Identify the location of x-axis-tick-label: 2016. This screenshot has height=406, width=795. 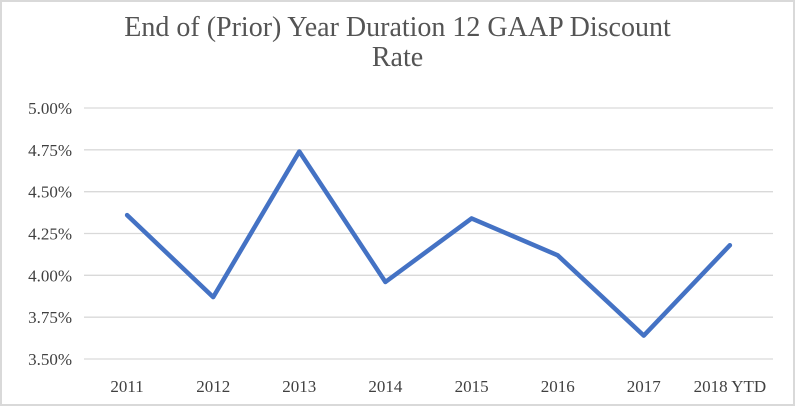
(558, 386).